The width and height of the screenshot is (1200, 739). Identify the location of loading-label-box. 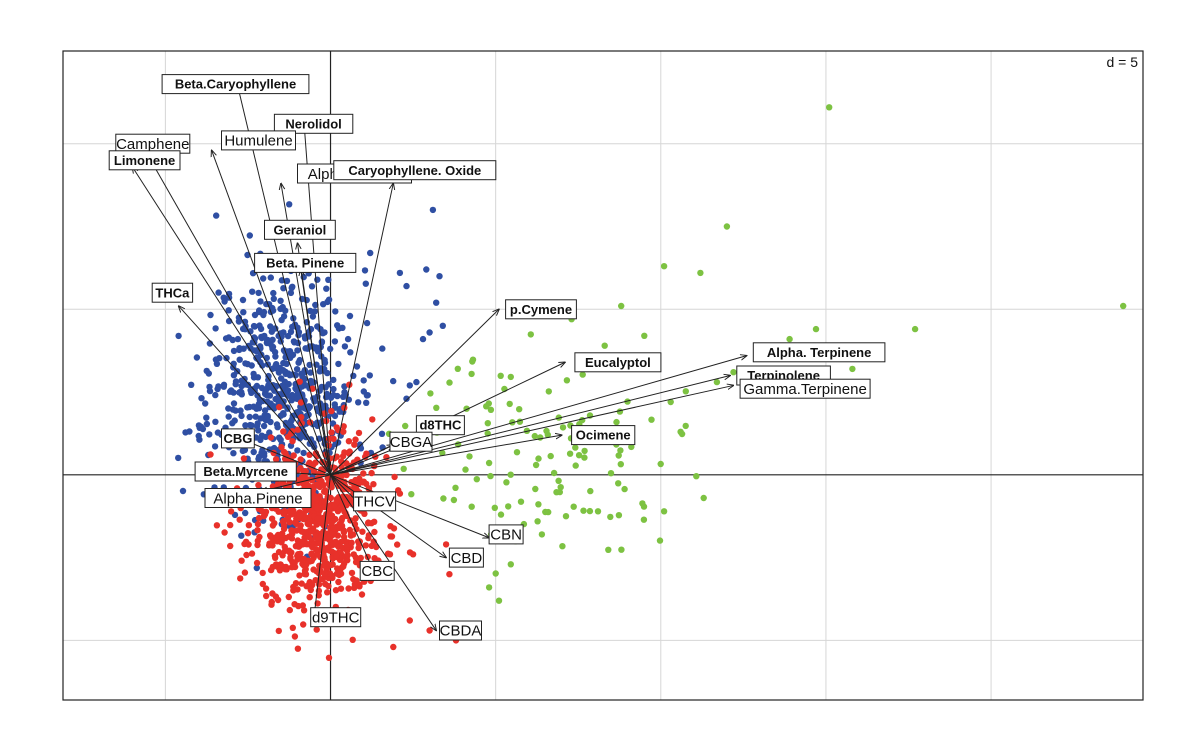
(375, 501).